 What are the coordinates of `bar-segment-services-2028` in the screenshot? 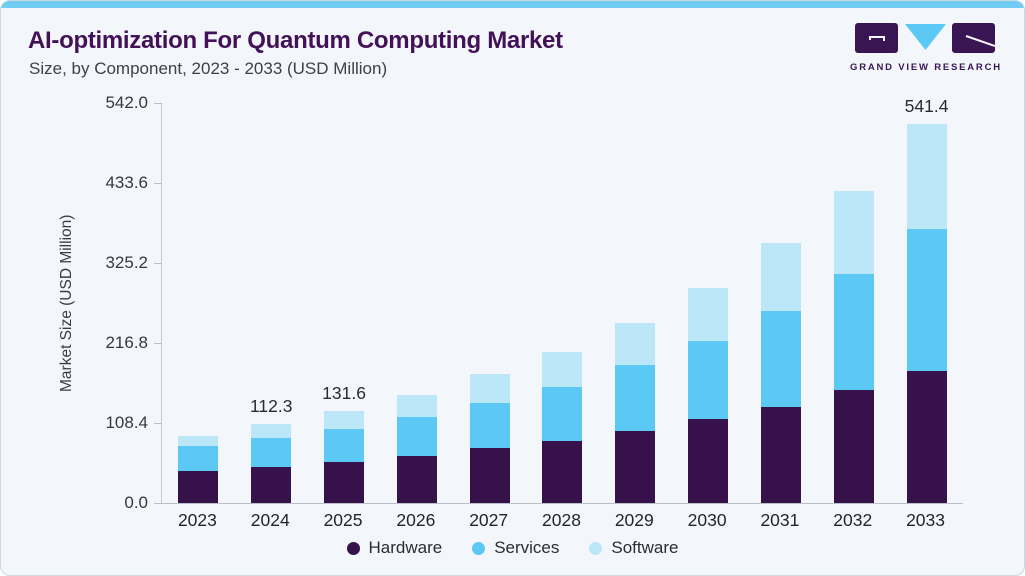 It's located at (562, 413).